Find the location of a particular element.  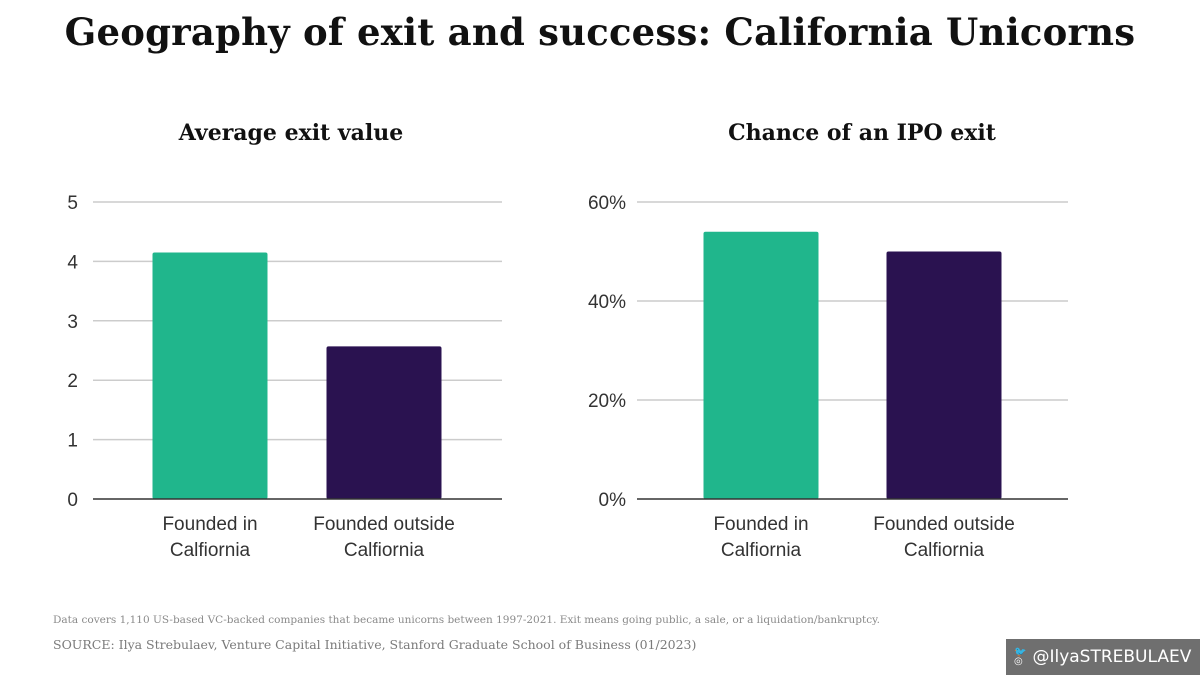

y-tick-label: 60% is located at coordinates (607, 203).